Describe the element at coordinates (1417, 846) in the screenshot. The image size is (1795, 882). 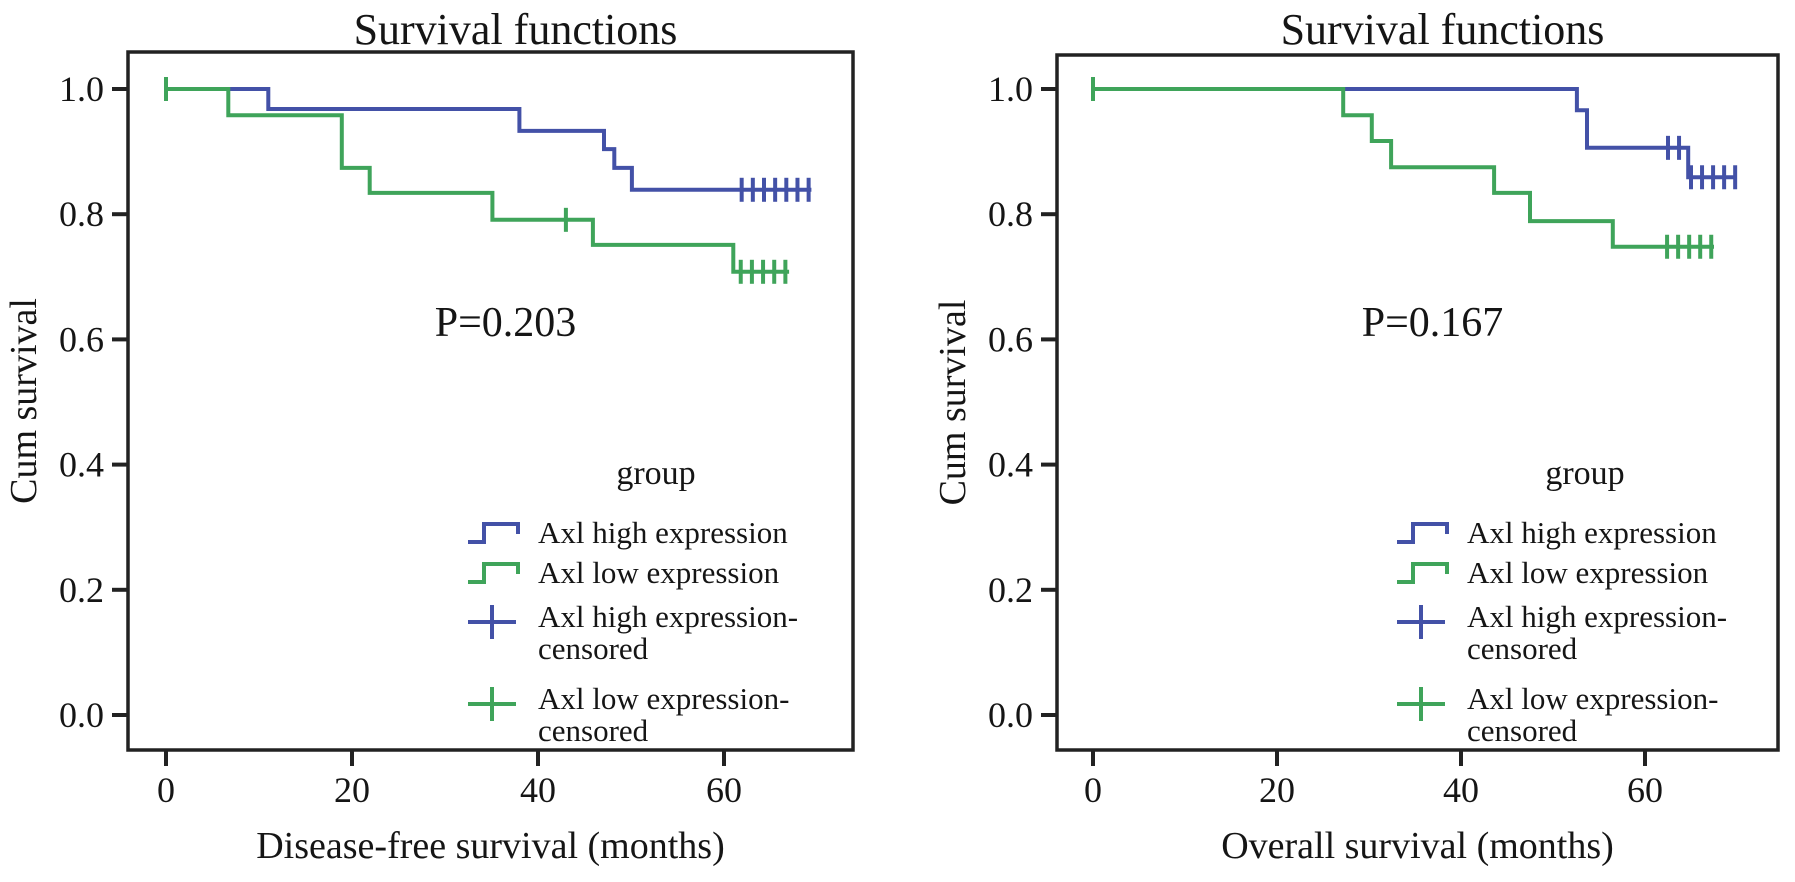
I see `x-axis-label: Overall survival (months)` at that location.